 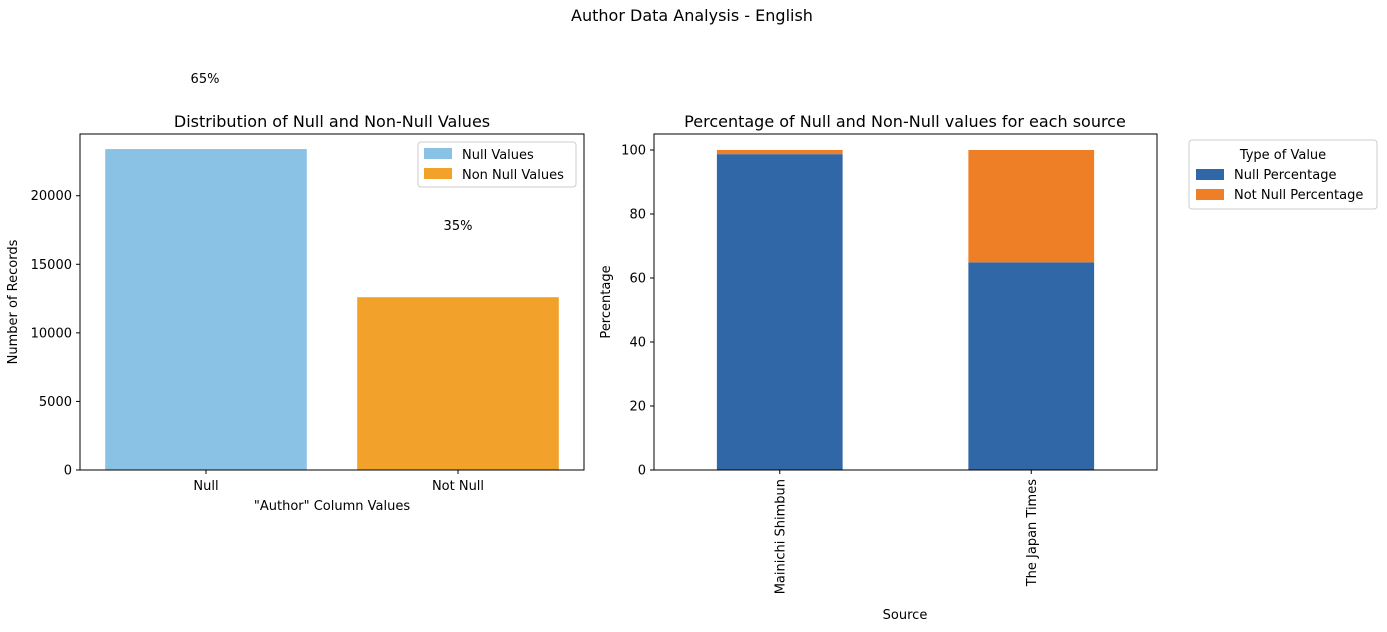 I want to click on y-tick-label: 100, so click(x=633, y=151).